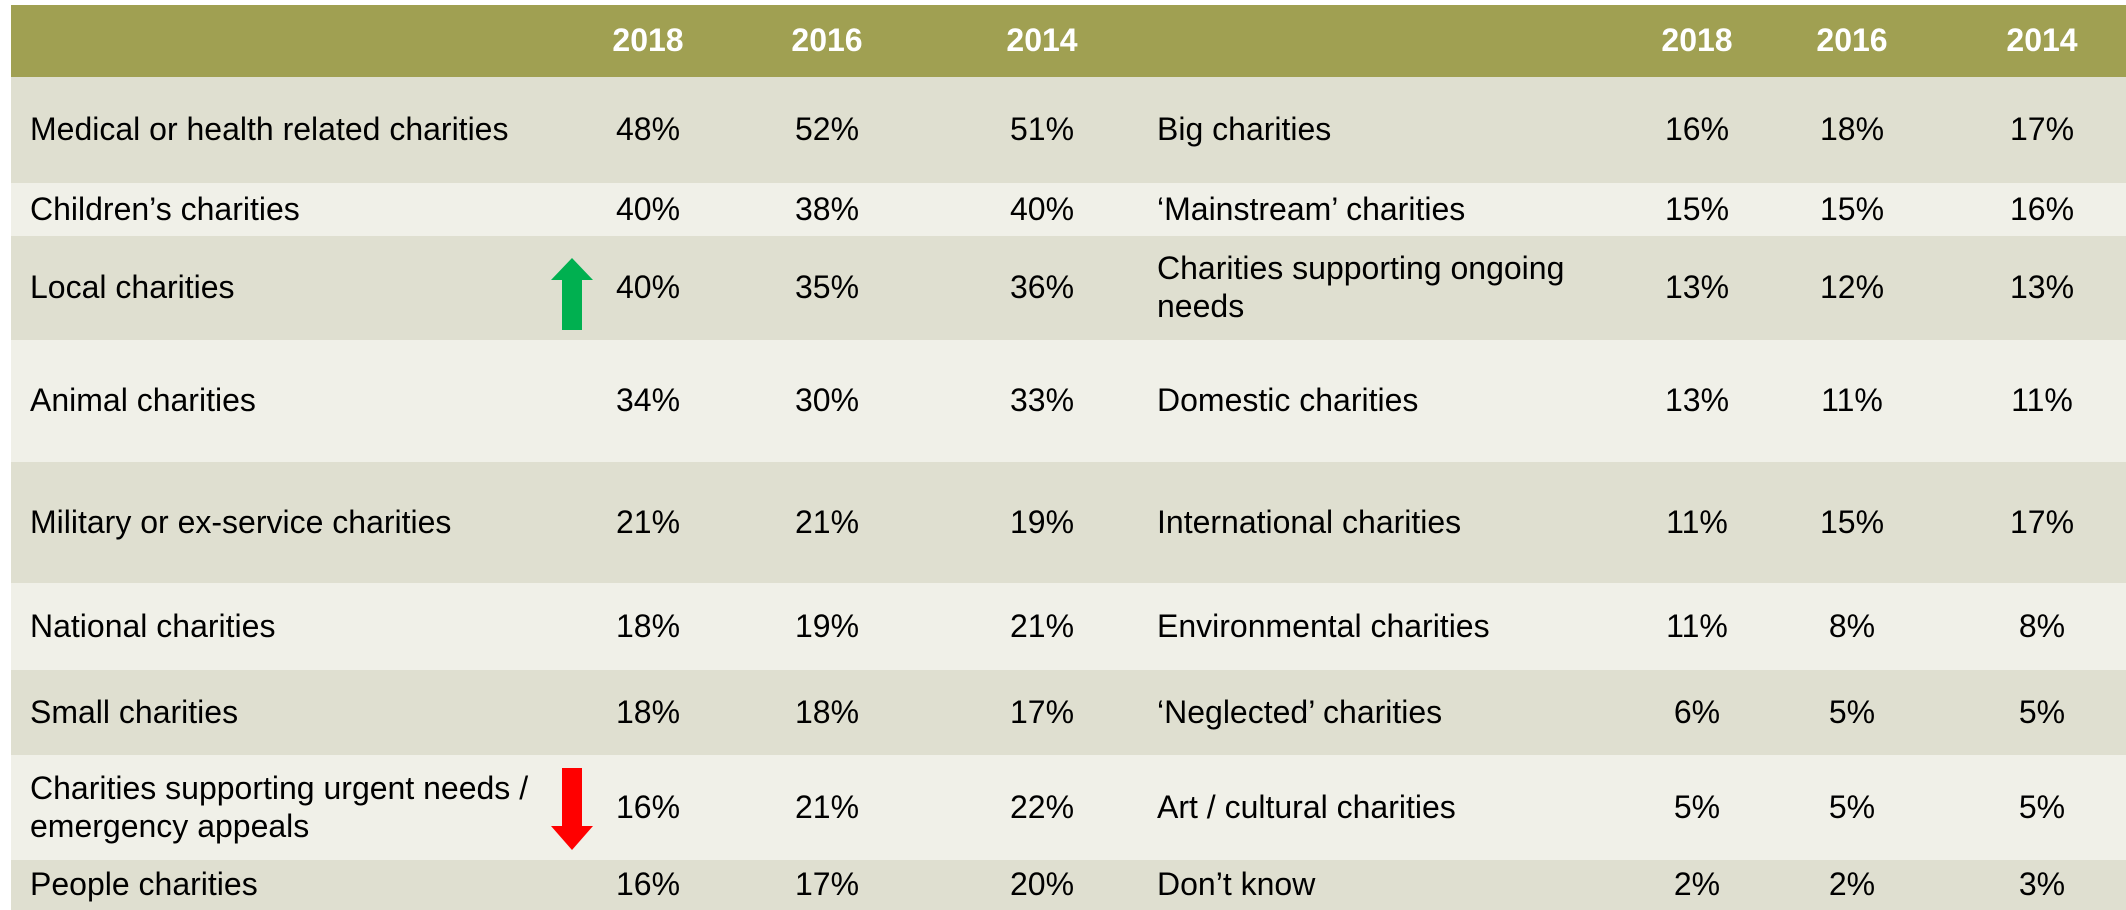 This screenshot has width=2126, height=910. Describe the element at coordinates (827, 208) in the screenshot. I see `value-cell: 38%` at that location.